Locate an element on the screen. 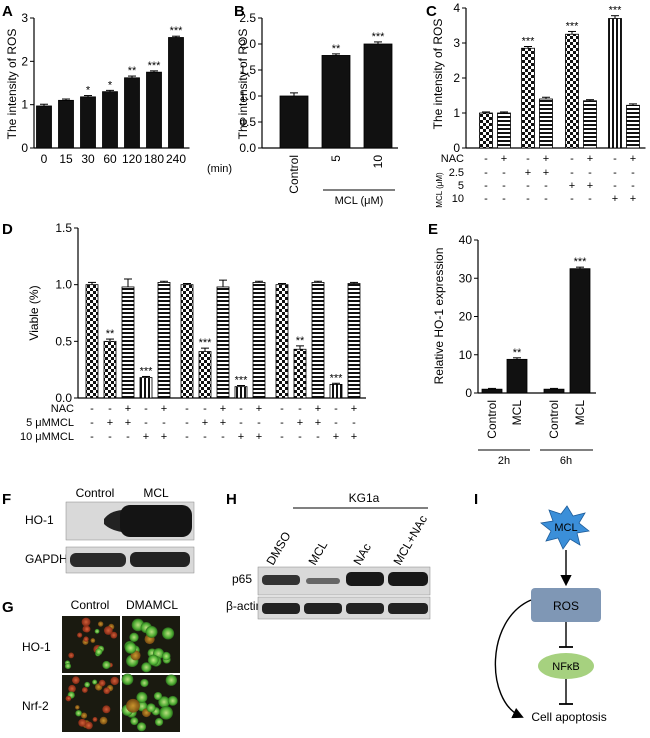 The height and width of the screenshot is (738, 650). panel-f-band-gapdh-mcl is located at coordinates (160, 559).